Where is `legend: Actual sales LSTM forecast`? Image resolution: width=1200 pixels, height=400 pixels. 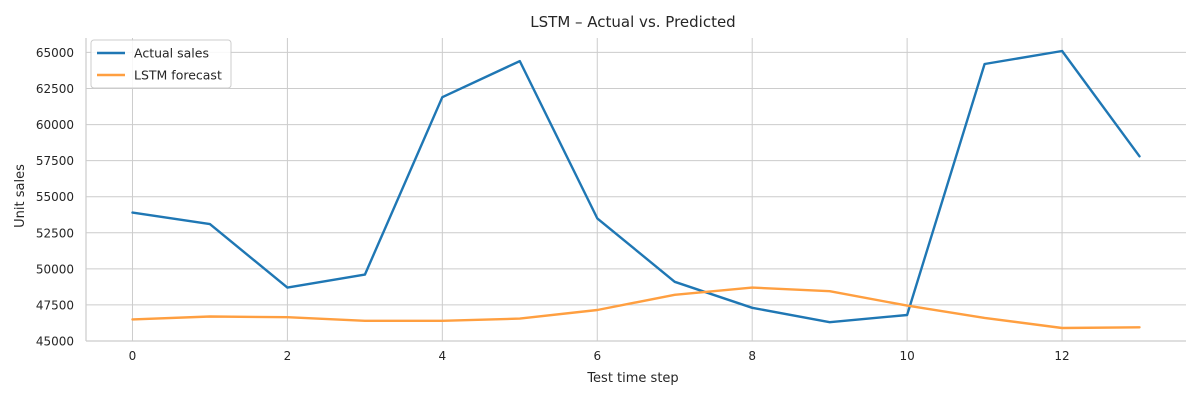
legend: Actual sales LSTM forecast is located at coordinates (161, 64).